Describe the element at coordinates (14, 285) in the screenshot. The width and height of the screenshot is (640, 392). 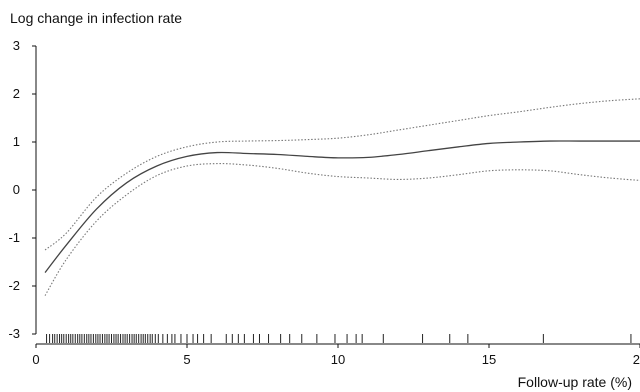
I see `y-tick-label: -2` at that location.